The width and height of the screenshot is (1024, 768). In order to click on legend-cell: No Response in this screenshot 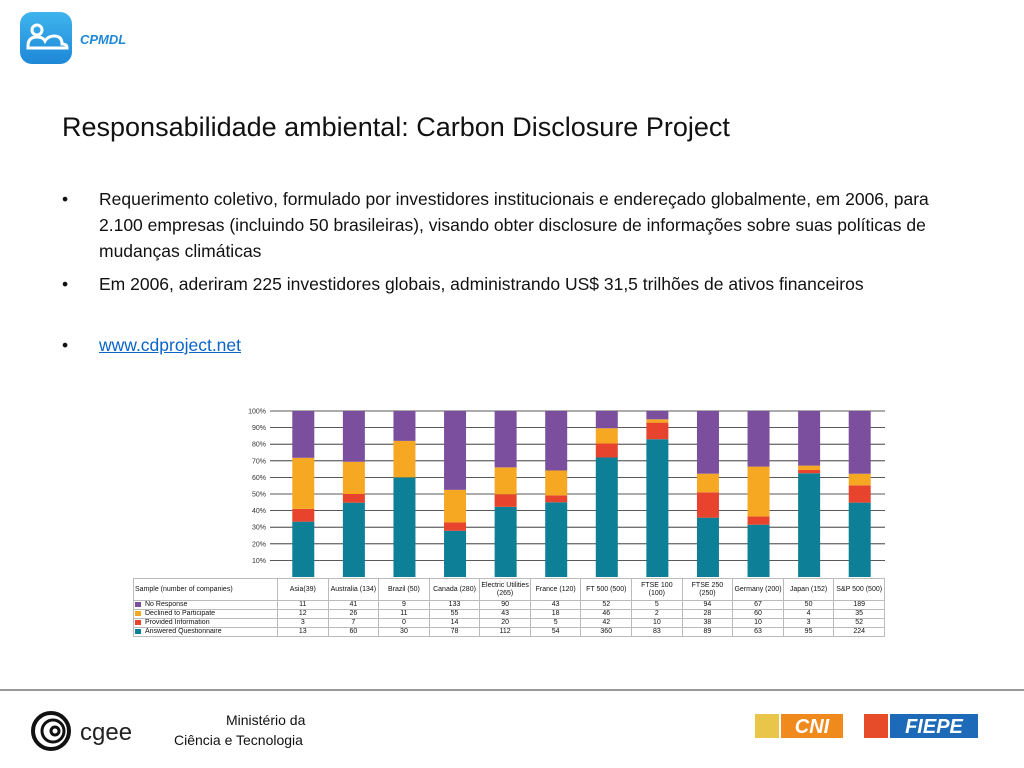, I will do `click(205, 605)`.